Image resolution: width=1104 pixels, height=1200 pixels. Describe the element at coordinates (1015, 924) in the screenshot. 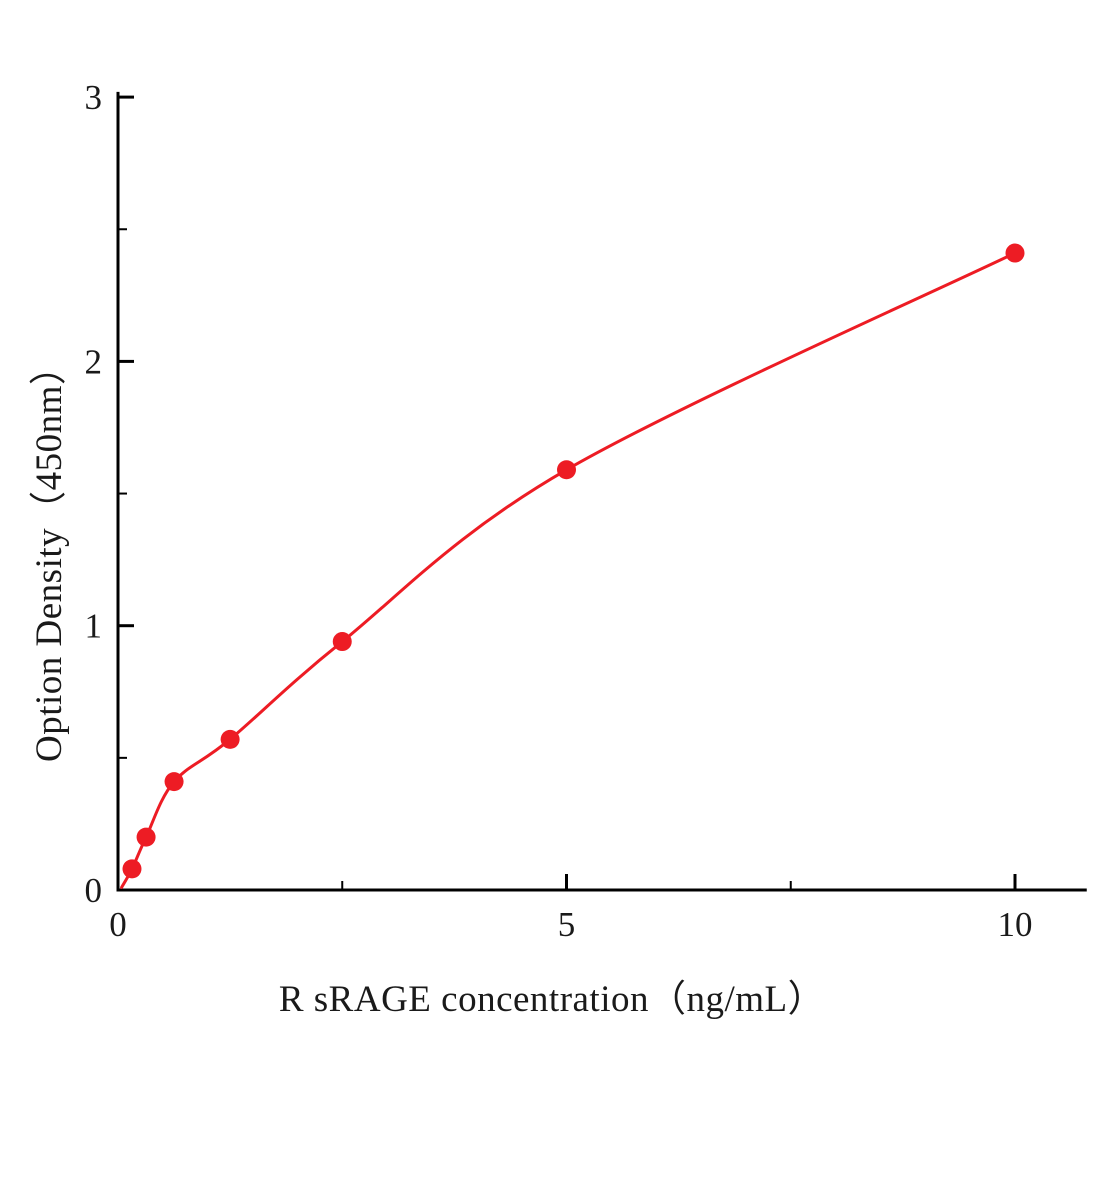

I see `x-tick-label: 10` at that location.